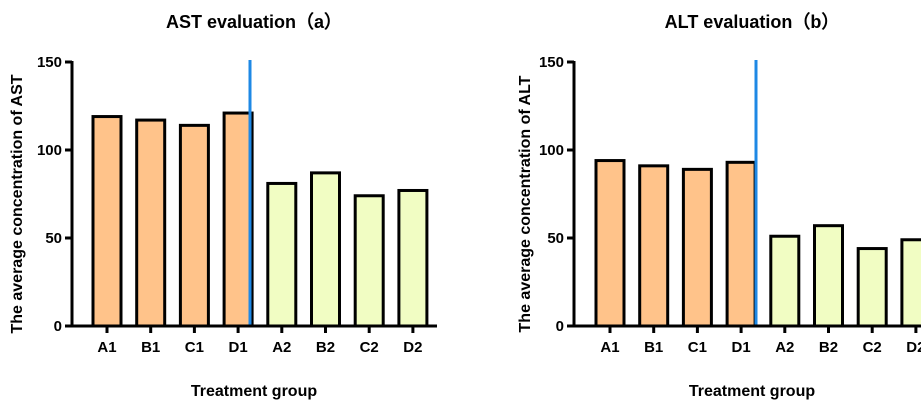 Image resolution: width=921 pixels, height=407 pixels. What do you see at coordinates (525, 203) in the screenshot?
I see `y-axis-label: The average concentration of ALT` at bounding box center [525, 203].